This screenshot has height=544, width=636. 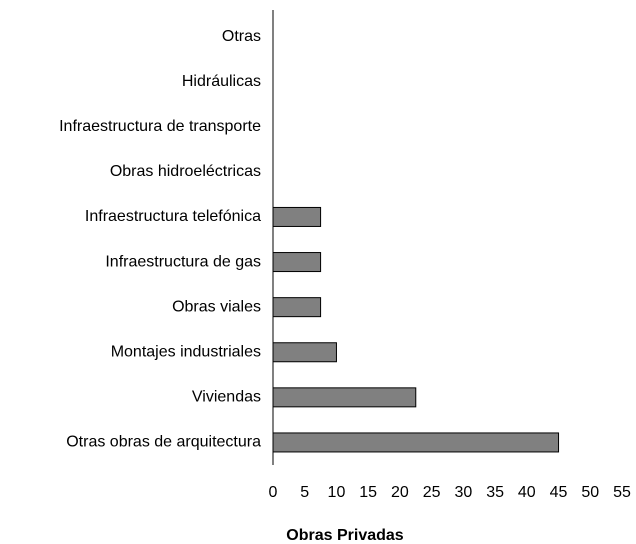 What do you see at coordinates (590, 492) in the screenshot?
I see `x-tick-label: 50` at bounding box center [590, 492].